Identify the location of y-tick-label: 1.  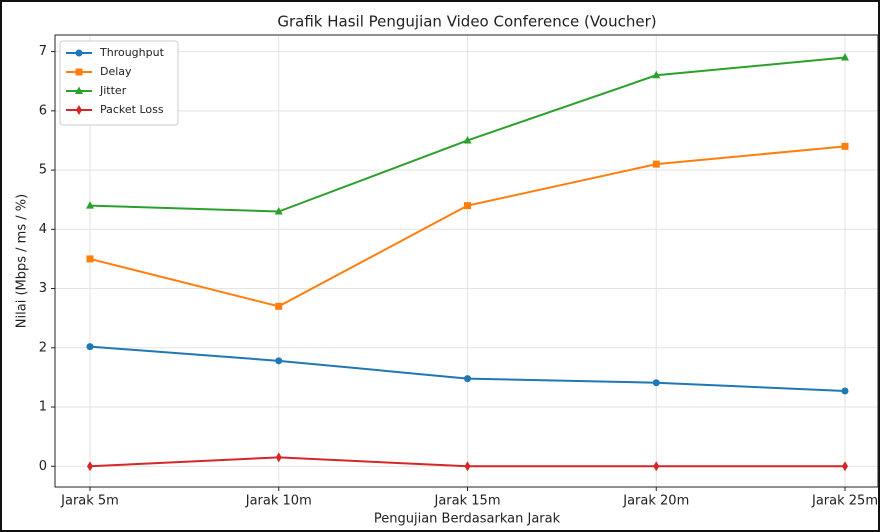
(43, 407).